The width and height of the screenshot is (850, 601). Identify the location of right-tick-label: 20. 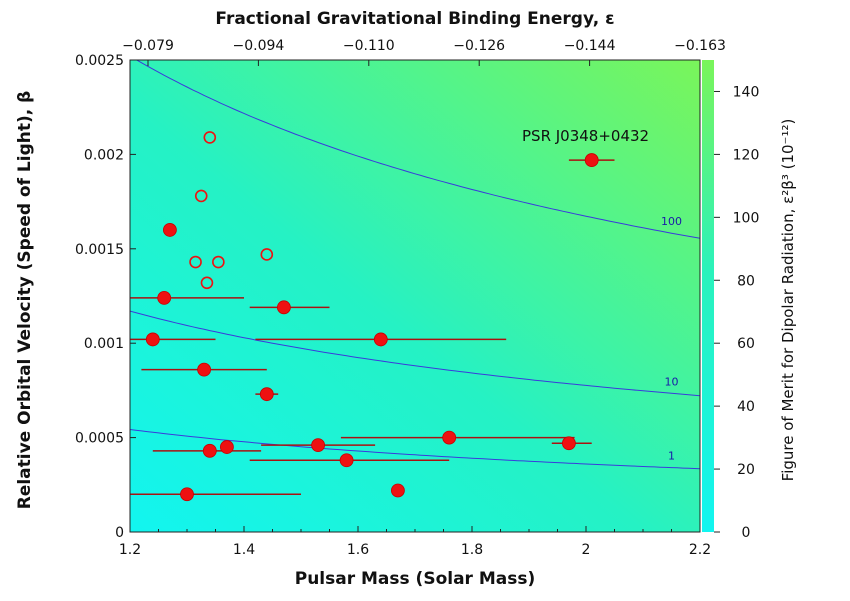
(746, 470).